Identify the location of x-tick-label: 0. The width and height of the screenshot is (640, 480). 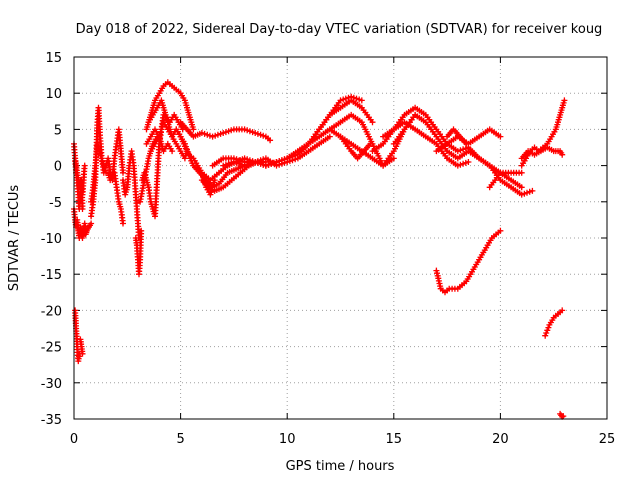
(74, 439).